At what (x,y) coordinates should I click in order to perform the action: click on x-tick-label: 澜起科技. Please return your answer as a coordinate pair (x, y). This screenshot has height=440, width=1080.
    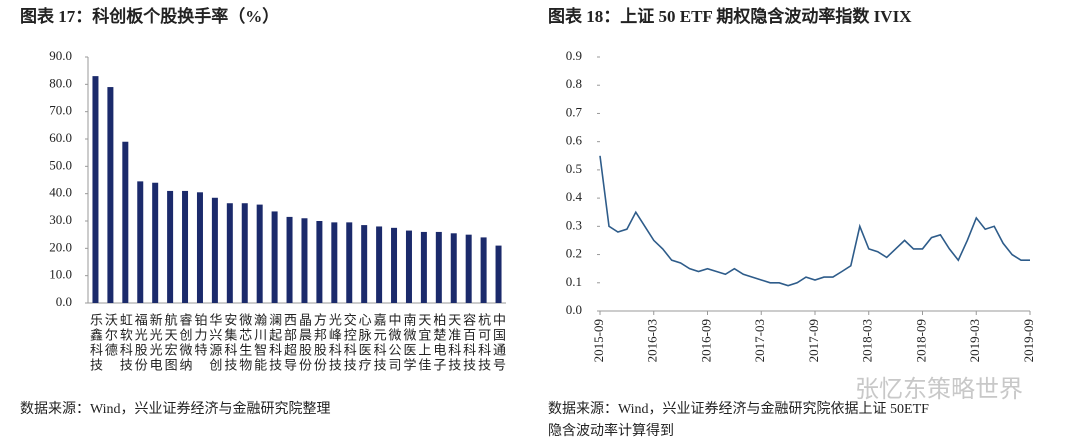
    Looking at the image, I should click on (274, 343).